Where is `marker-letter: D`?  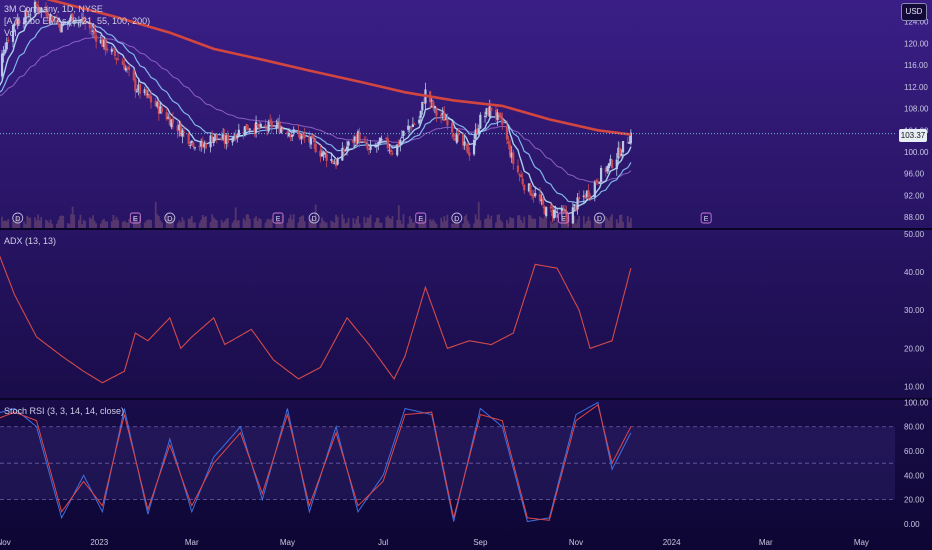
marker-letter: D is located at coordinates (169, 219).